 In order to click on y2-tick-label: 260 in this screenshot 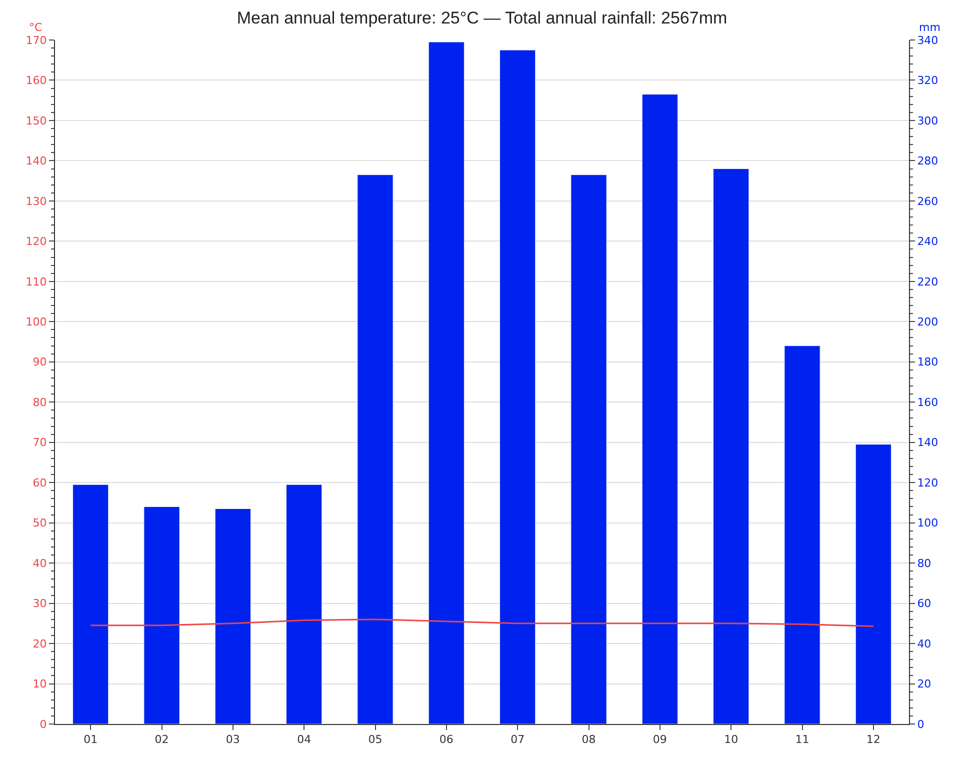, I will do `click(927, 201)`.